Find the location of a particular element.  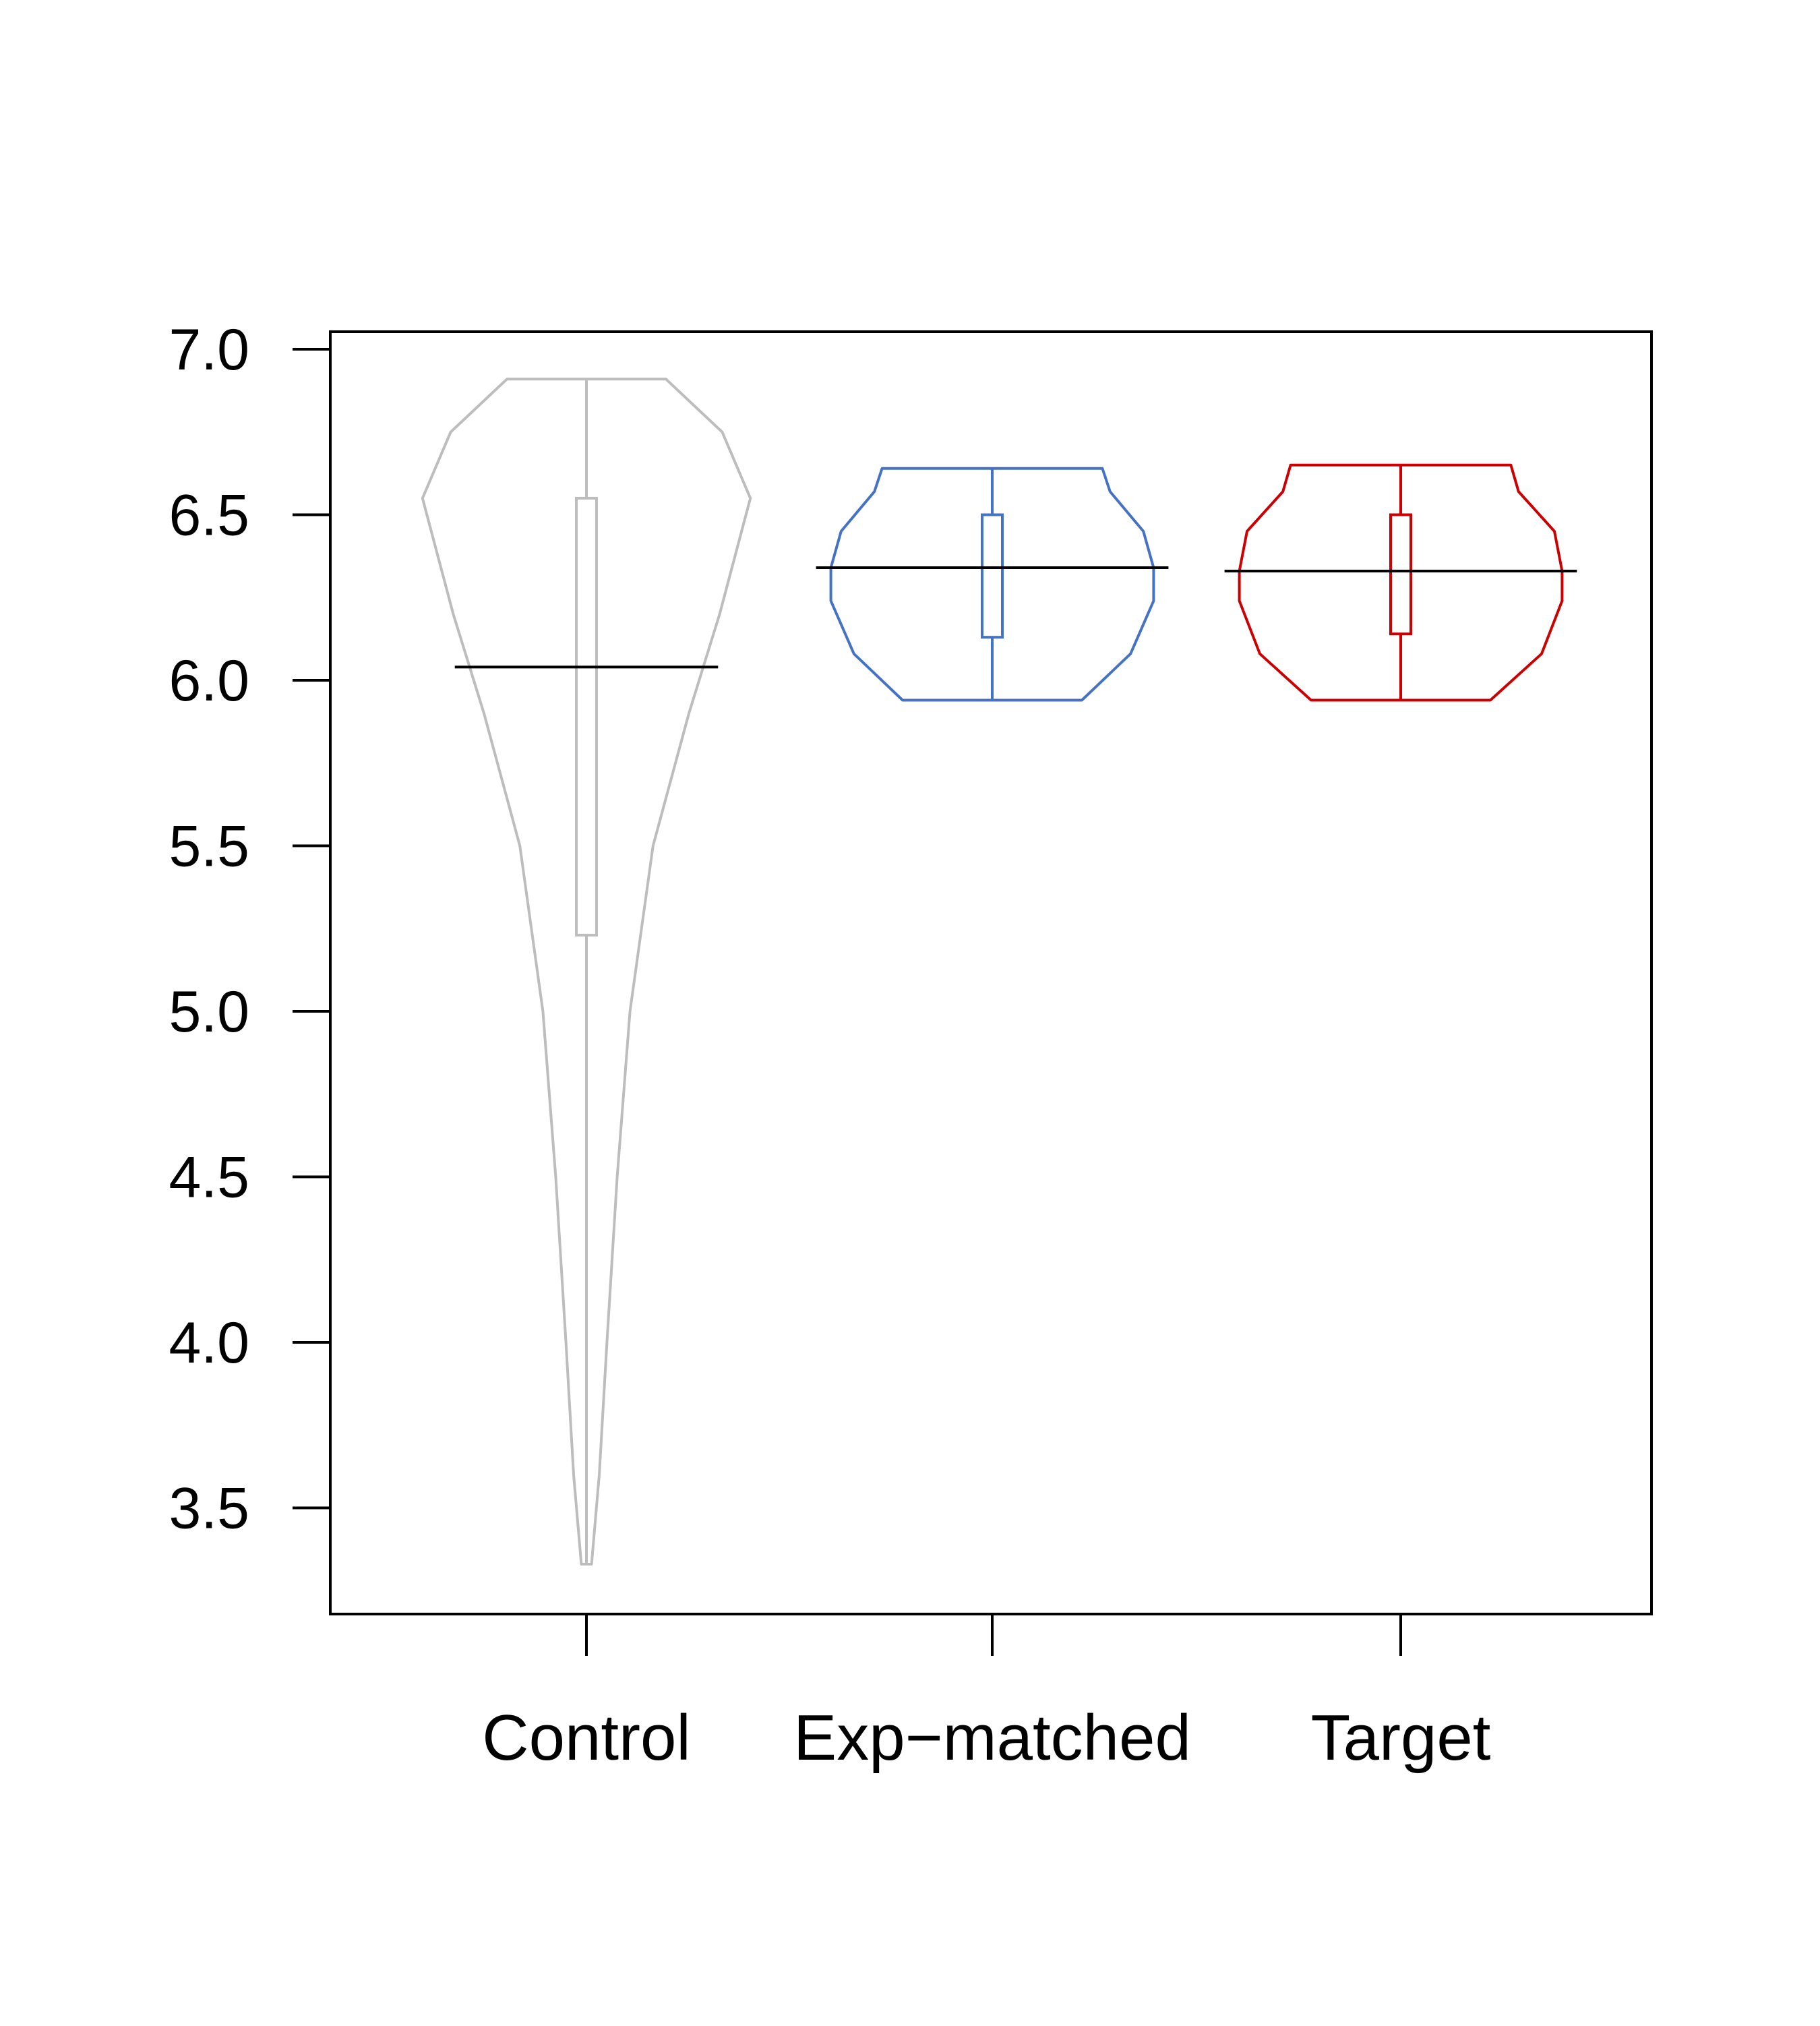

y-tick-label: 6.0 is located at coordinates (209, 681).